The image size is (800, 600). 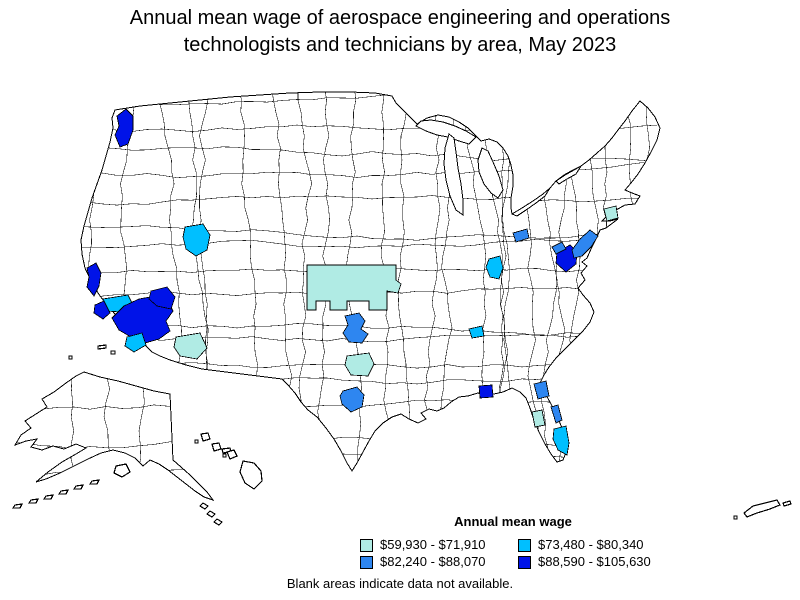 I want to click on region-palm-bay-fl, so click(x=556, y=414).